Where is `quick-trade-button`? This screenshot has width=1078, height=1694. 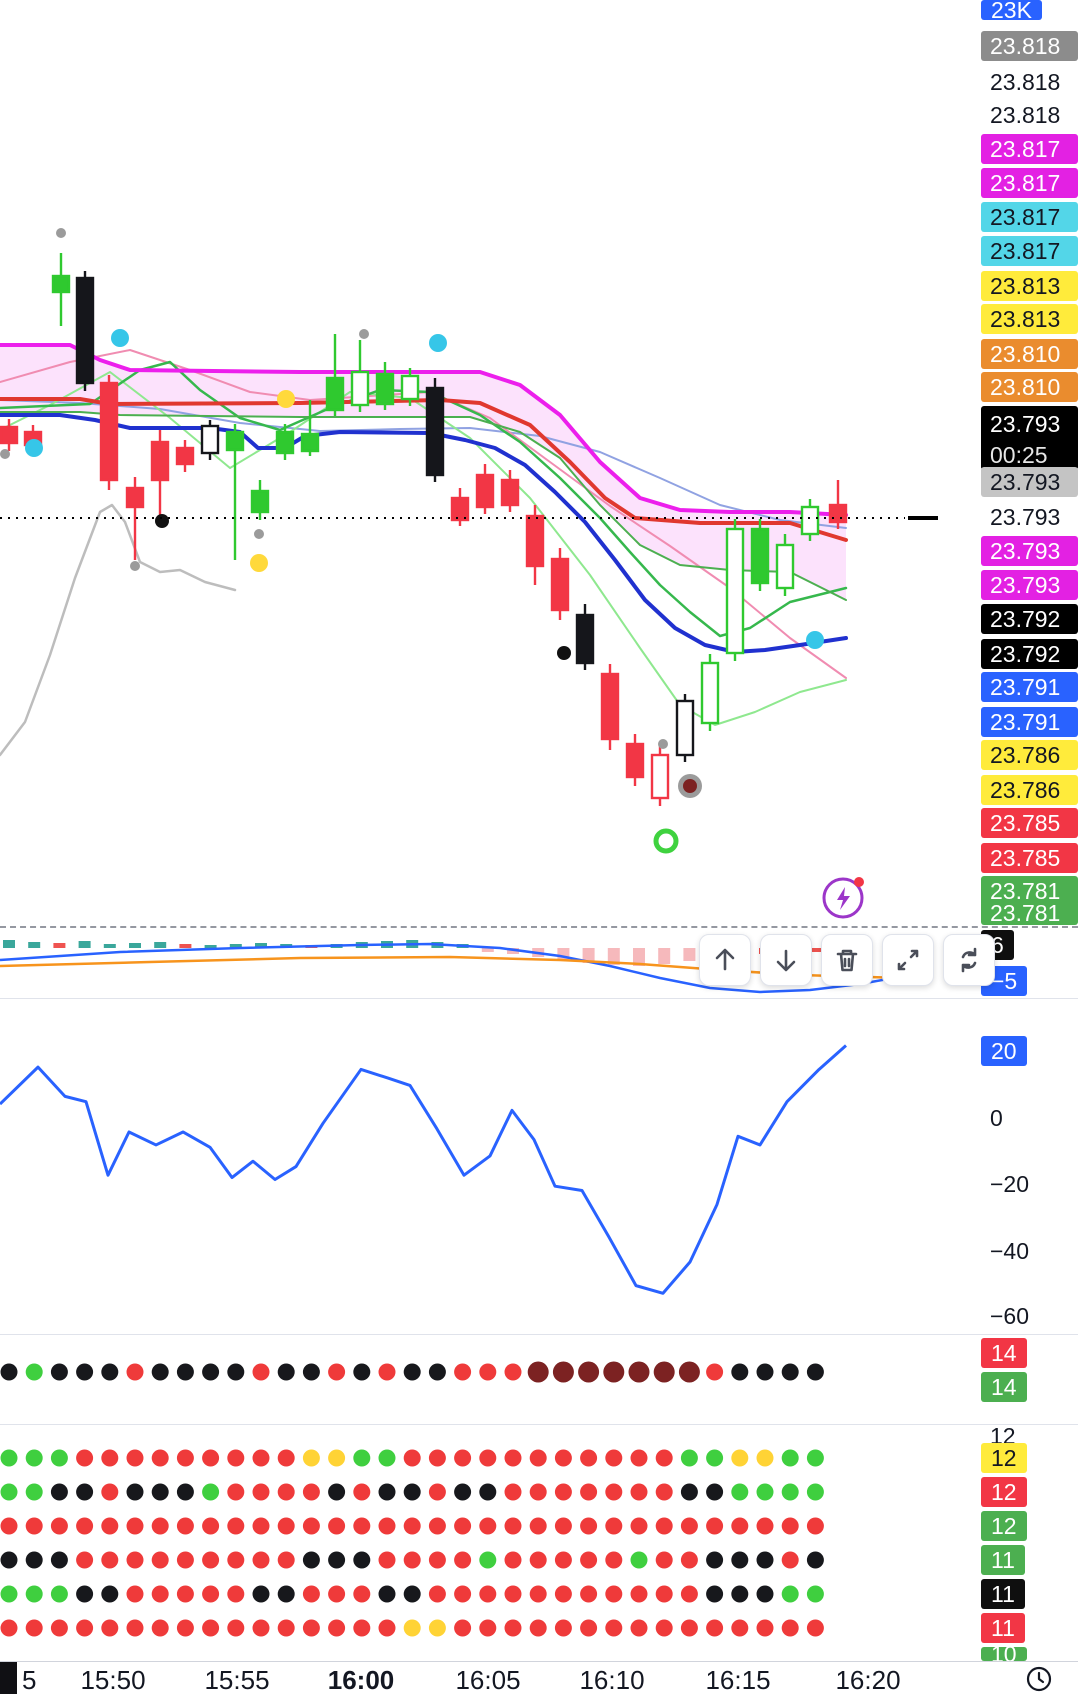 quick-trade-button is located at coordinates (843, 896).